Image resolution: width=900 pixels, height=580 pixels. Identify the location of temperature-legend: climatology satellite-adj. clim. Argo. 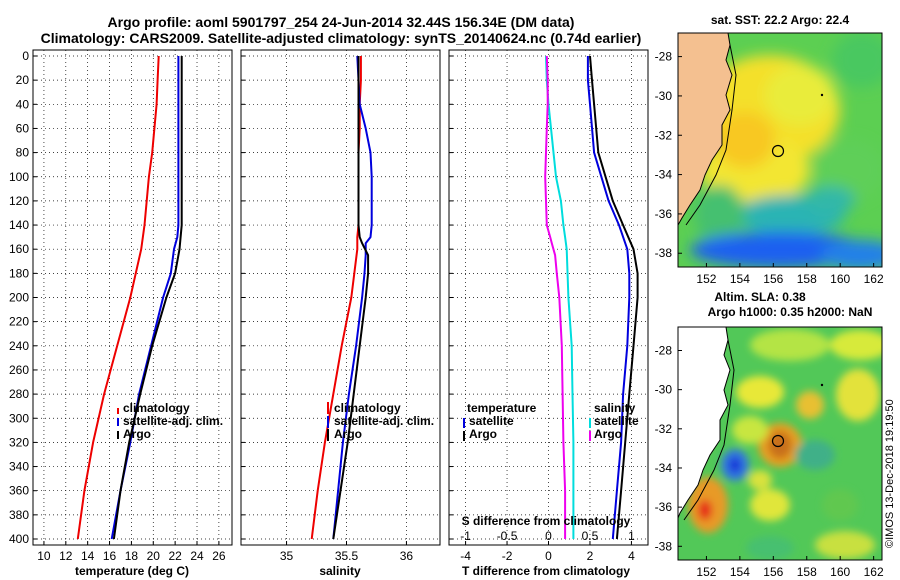
(170, 421).